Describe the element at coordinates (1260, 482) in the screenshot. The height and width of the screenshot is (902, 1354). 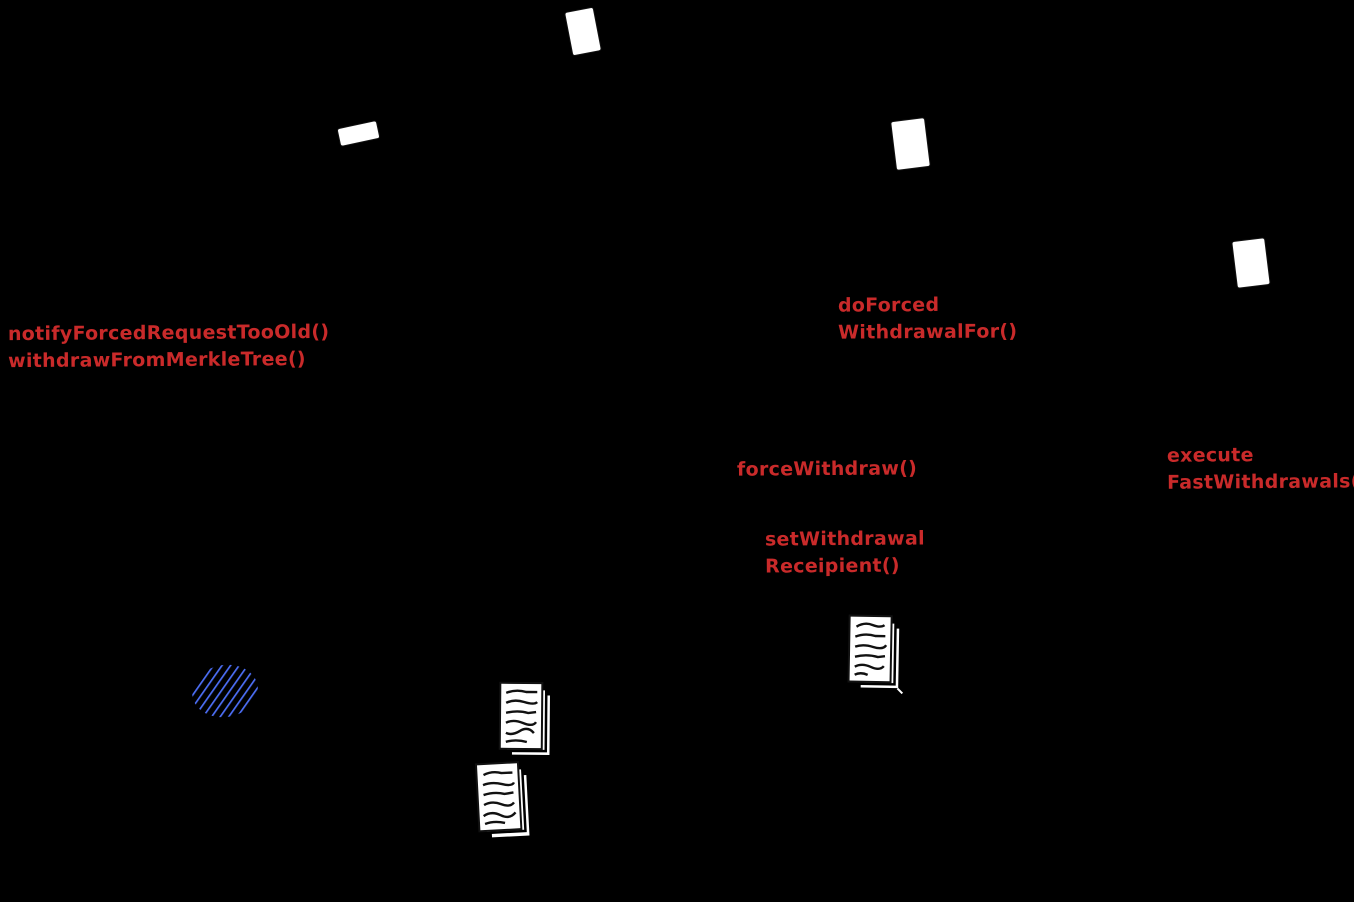
I see `label-line: FastWithdrawals()` at that location.